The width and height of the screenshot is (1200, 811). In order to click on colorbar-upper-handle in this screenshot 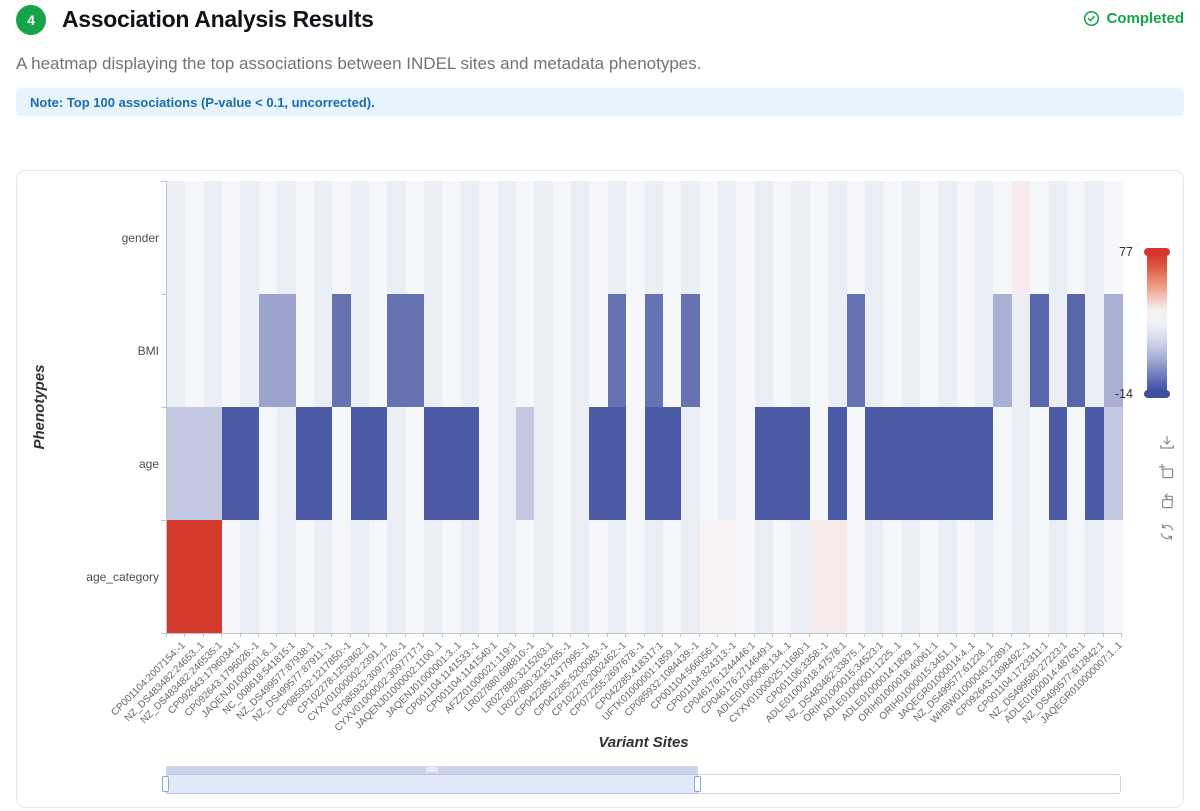, I will do `click(1157, 252)`.